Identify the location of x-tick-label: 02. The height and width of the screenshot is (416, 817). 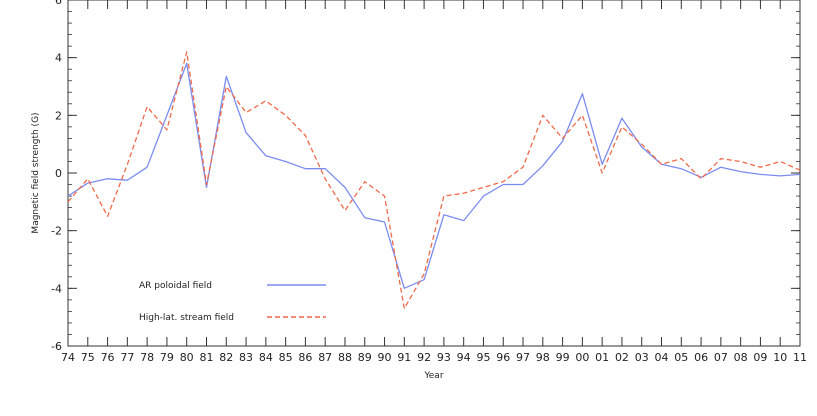
(622, 357).